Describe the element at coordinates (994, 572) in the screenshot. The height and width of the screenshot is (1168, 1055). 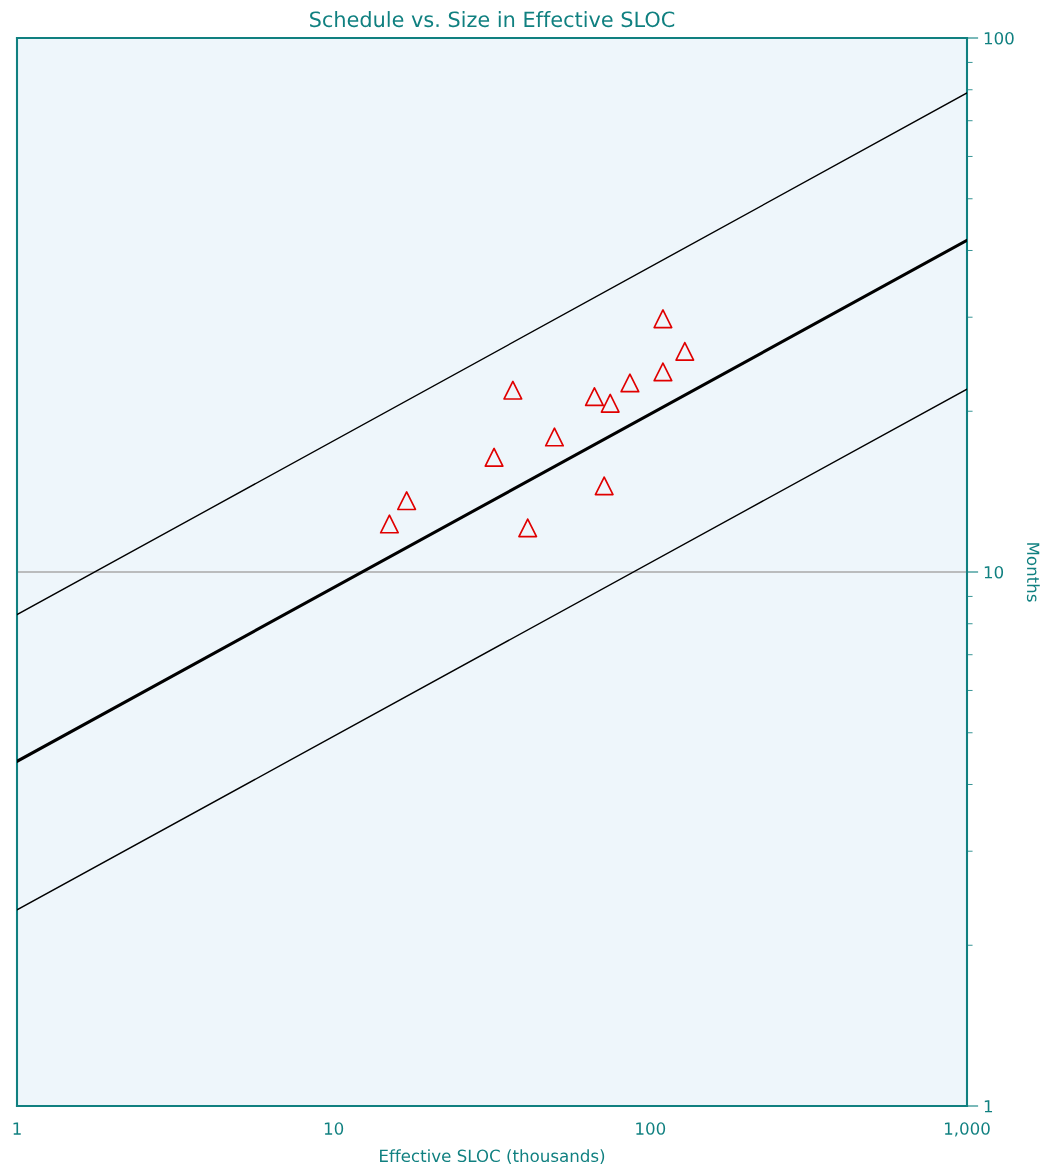
I see `y-tick-label: 10` at that location.